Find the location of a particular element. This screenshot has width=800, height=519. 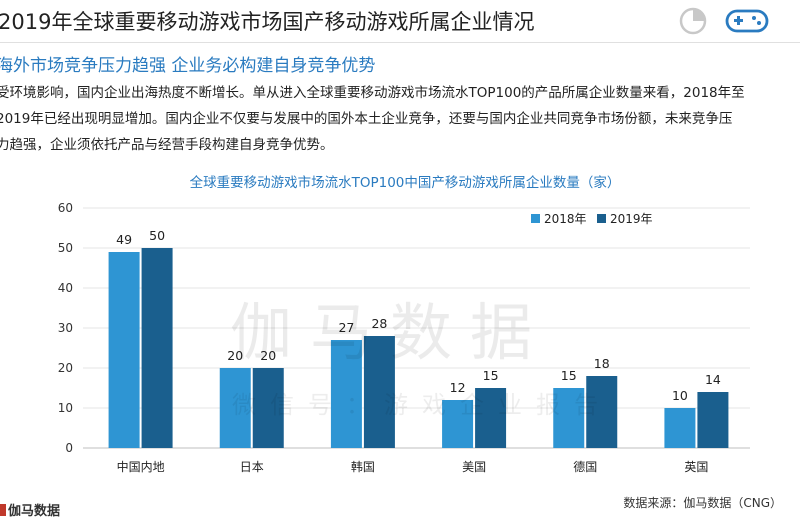

x-tick-label: 中国内地 is located at coordinates (141, 466).